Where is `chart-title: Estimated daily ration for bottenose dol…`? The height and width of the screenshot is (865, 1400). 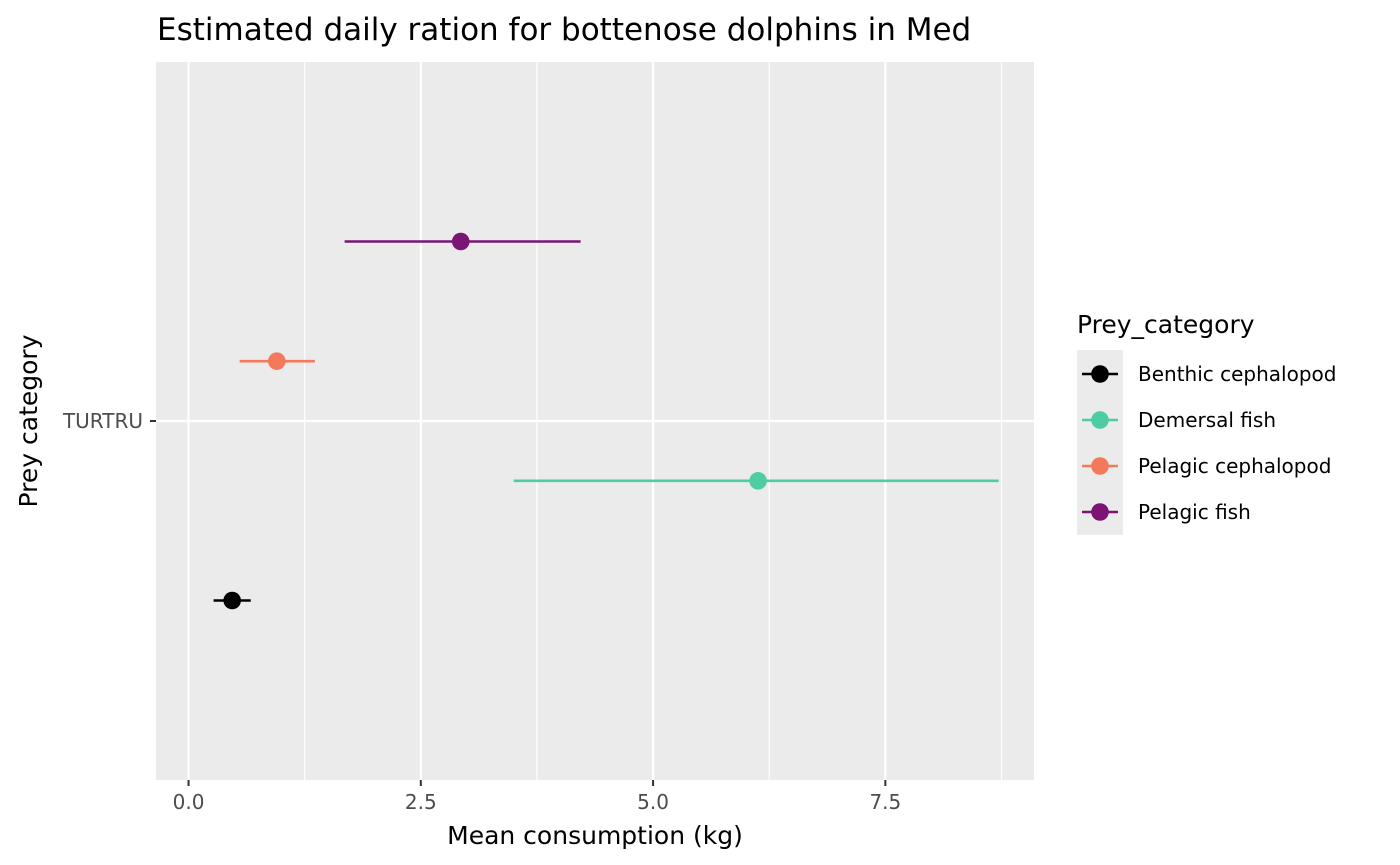 chart-title: Estimated daily ration for bottenose dol… is located at coordinates (564, 30).